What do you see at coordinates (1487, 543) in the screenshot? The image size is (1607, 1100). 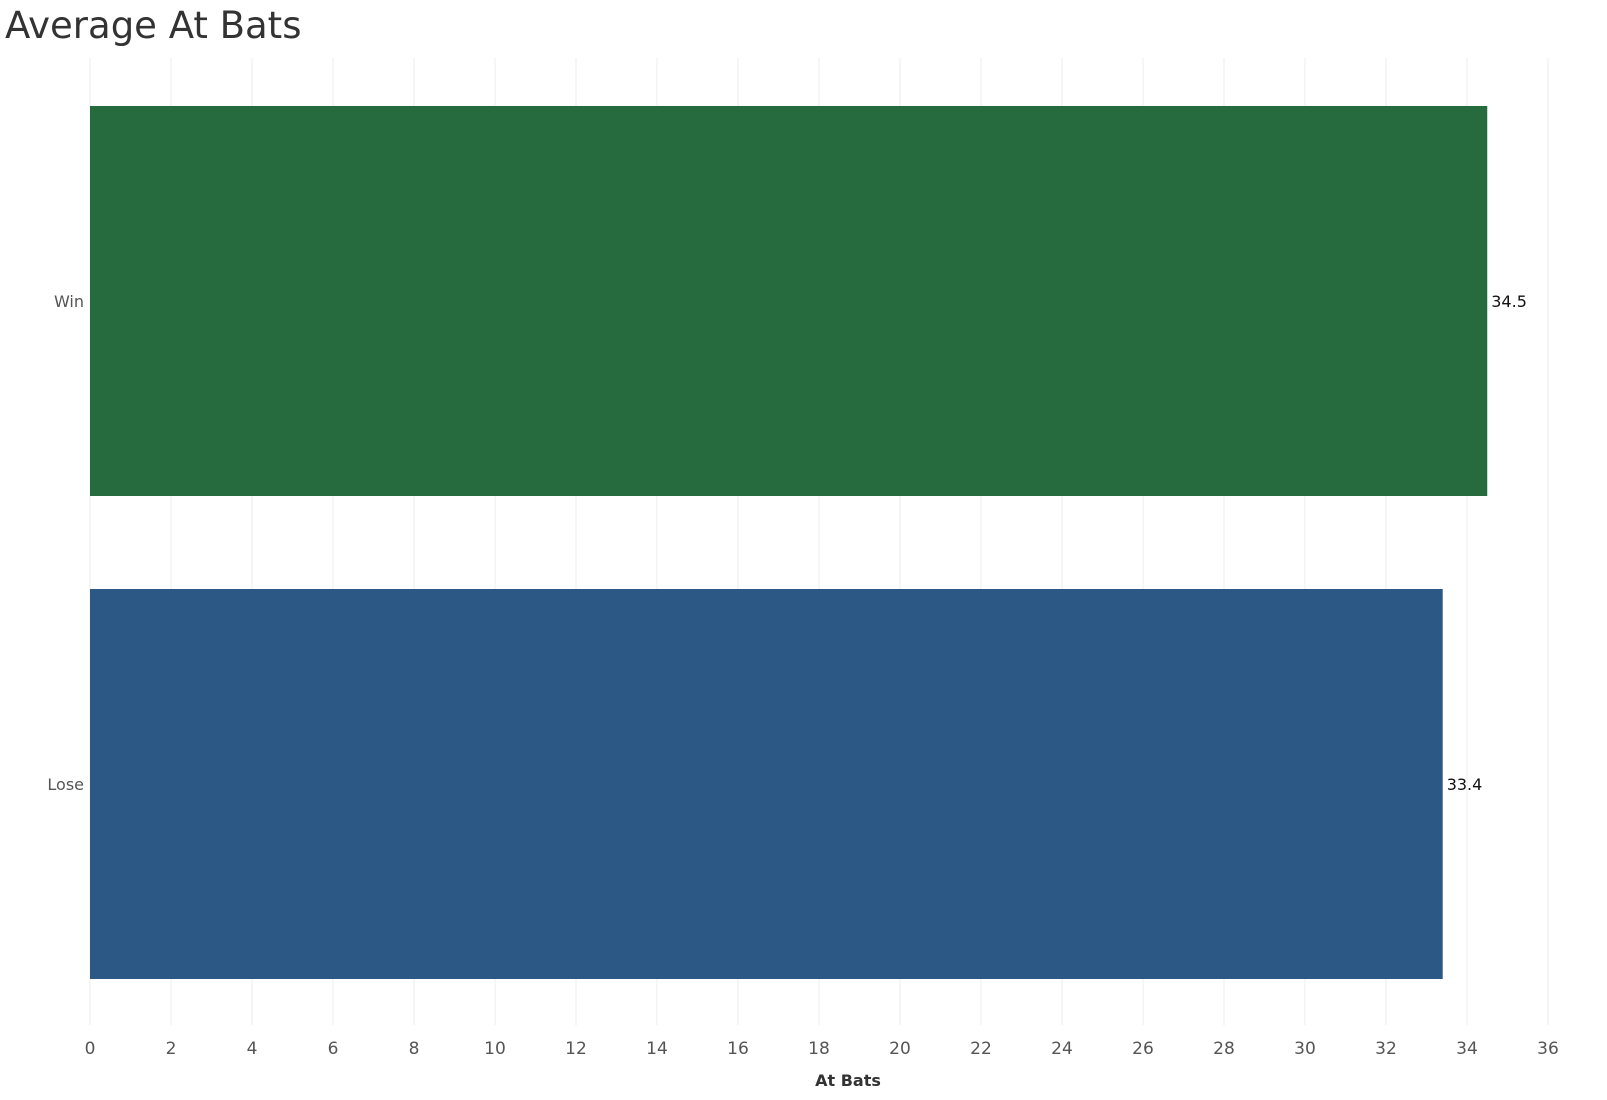 I see `value-labels: 34.5 33.4` at bounding box center [1487, 543].